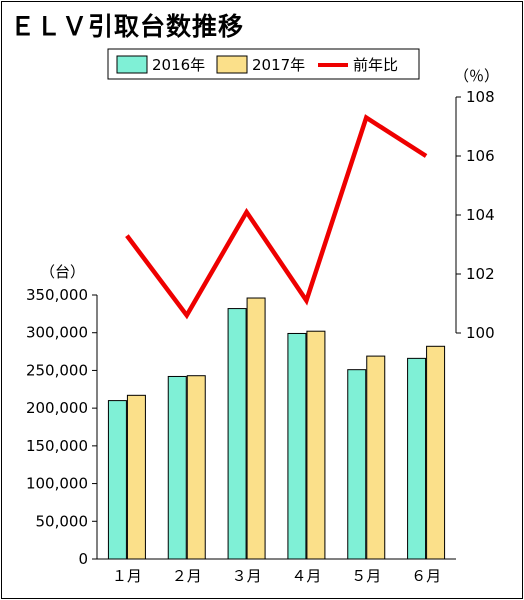  I want to click on bar-2016年-1, so click(177, 467).